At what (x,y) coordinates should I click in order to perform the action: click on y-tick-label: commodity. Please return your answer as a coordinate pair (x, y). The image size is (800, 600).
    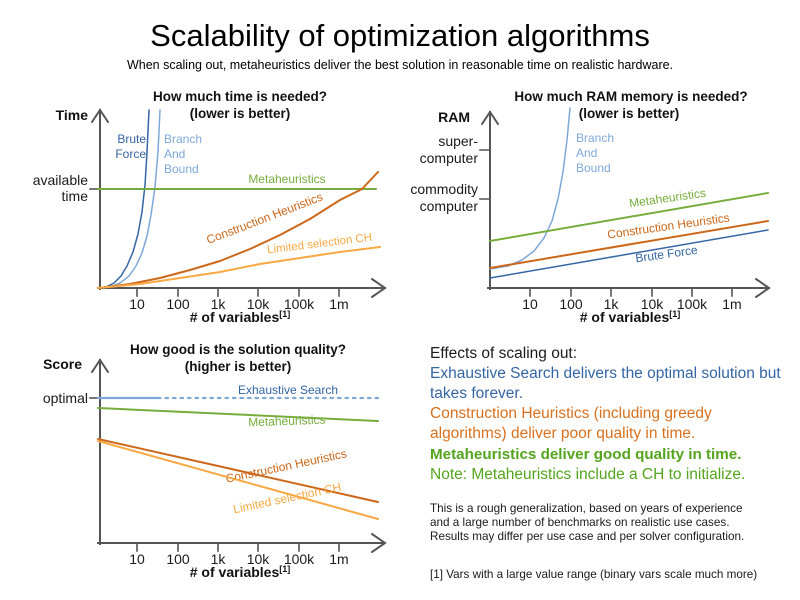
    Looking at the image, I should click on (444, 189).